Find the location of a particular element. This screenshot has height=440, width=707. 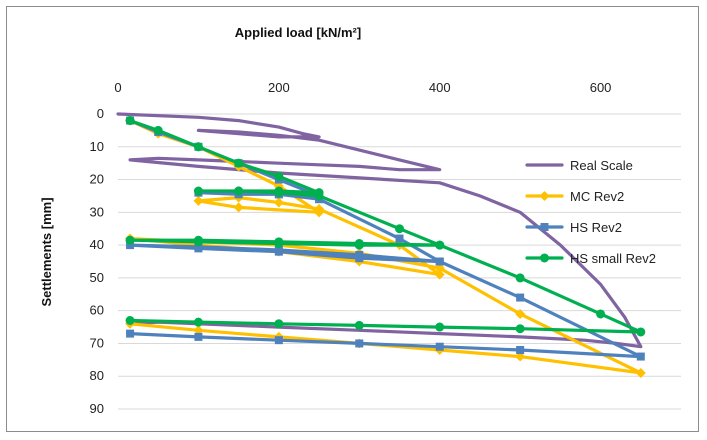

y-tick-label-0: 0 is located at coordinates (100, 113).